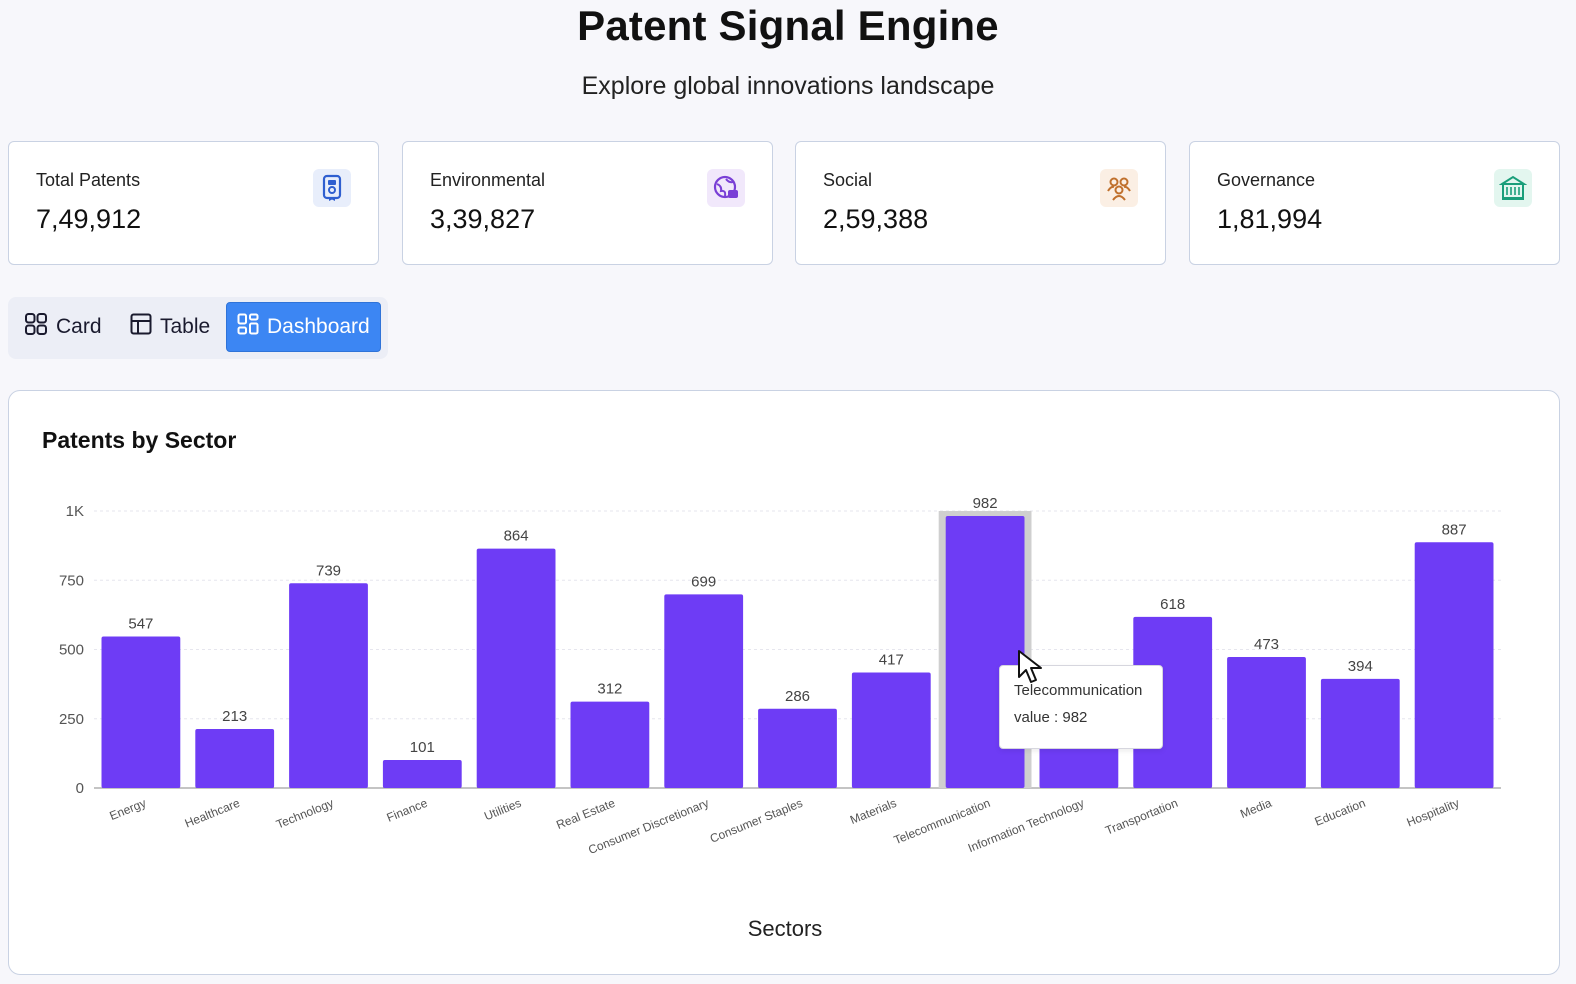 The width and height of the screenshot is (1576, 984). I want to click on dashboard-icon, so click(248, 327).